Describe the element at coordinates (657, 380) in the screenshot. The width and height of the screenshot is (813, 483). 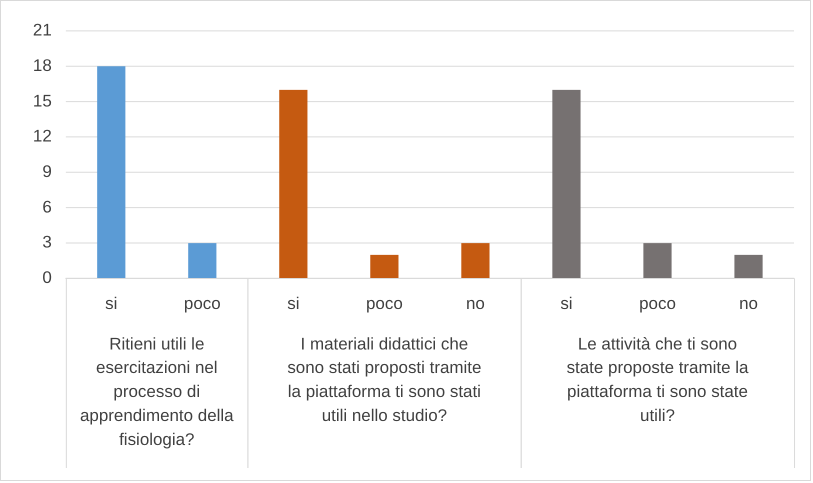
I see `text: Le attività che ti sono state proposte tramite la piattaforma ti sono state utili?` at that location.